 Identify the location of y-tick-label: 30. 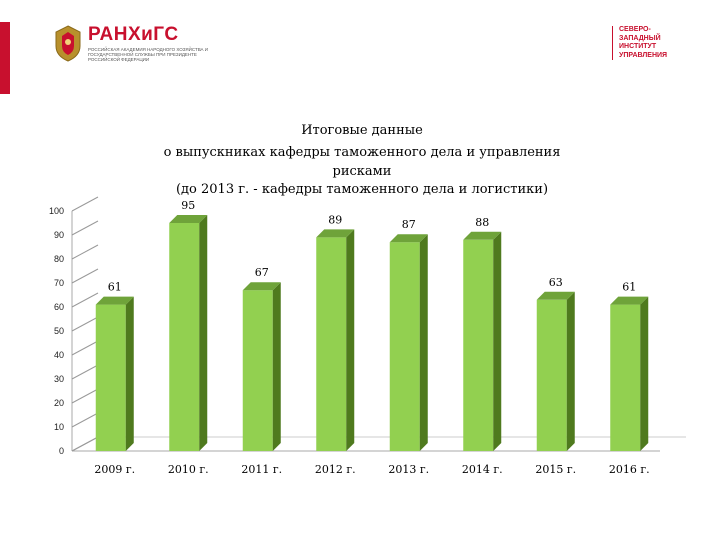
(59, 379).